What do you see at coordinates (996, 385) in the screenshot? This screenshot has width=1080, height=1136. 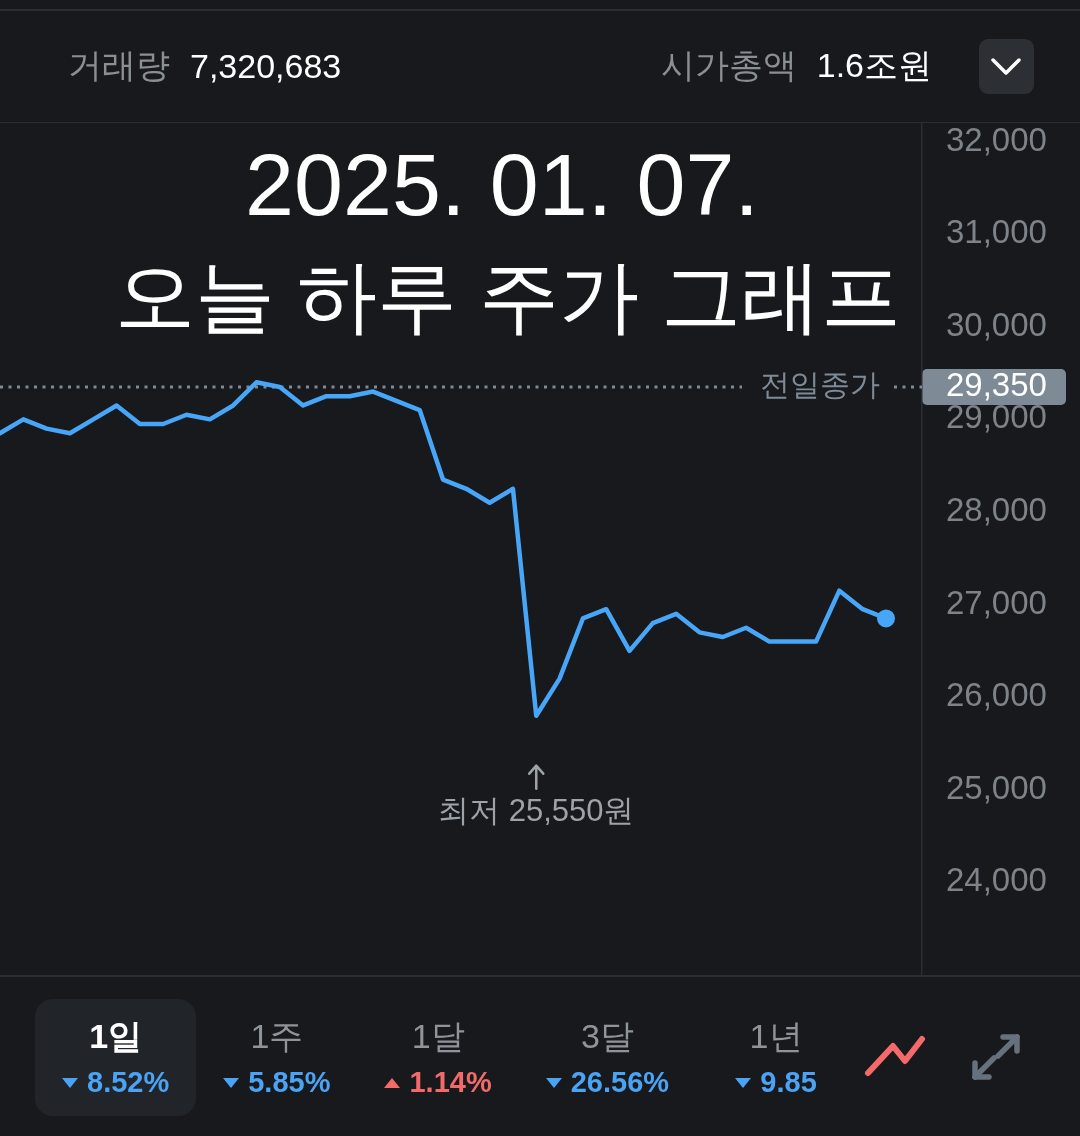 I see `y-tick-label: 29,350` at bounding box center [996, 385].